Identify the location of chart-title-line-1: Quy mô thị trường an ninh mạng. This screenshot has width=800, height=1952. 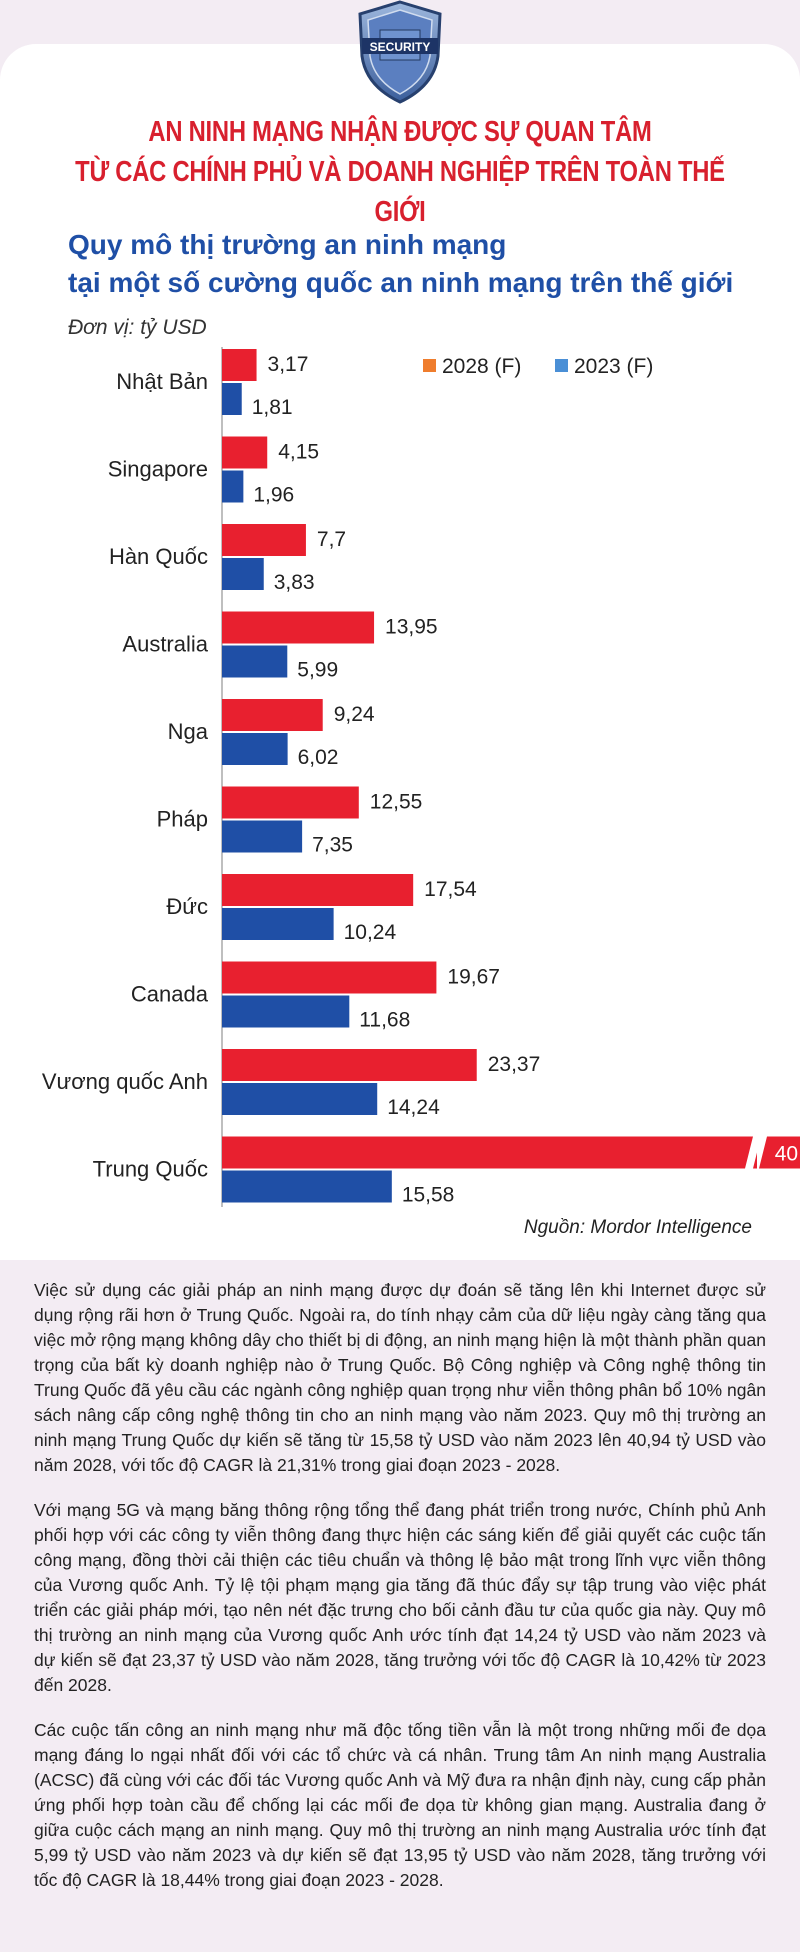
(287, 244).